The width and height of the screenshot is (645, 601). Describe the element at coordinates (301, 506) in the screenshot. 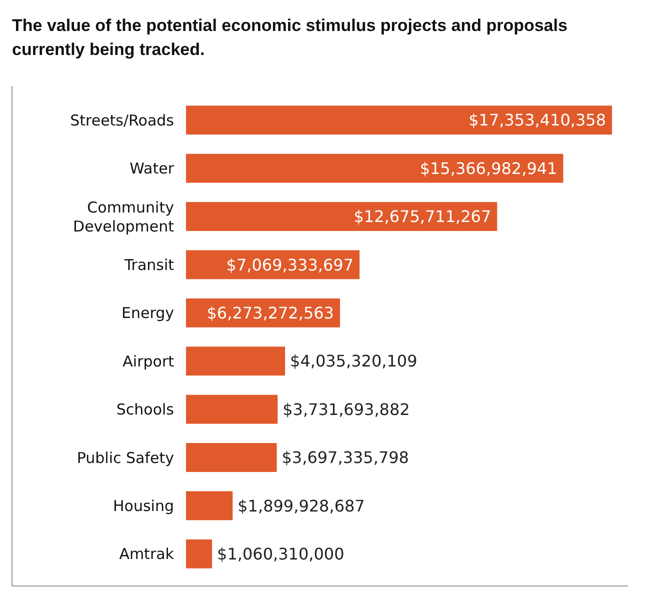

I see `data-label: $1,899,928,687` at that location.